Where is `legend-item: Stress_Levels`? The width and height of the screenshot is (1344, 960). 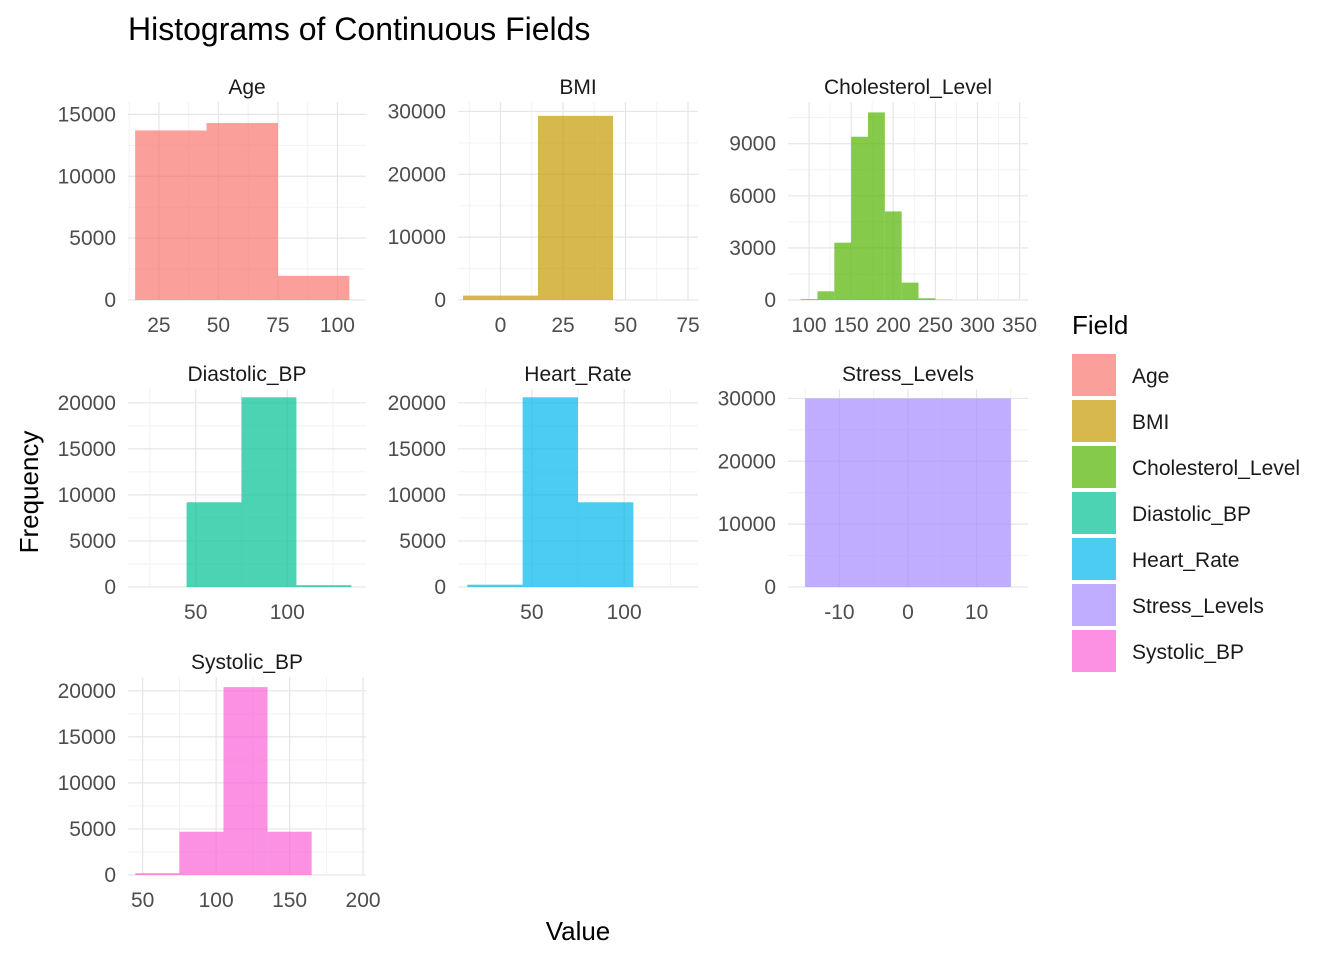 legend-item: Stress_Levels is located at coordinates (1168, 605).